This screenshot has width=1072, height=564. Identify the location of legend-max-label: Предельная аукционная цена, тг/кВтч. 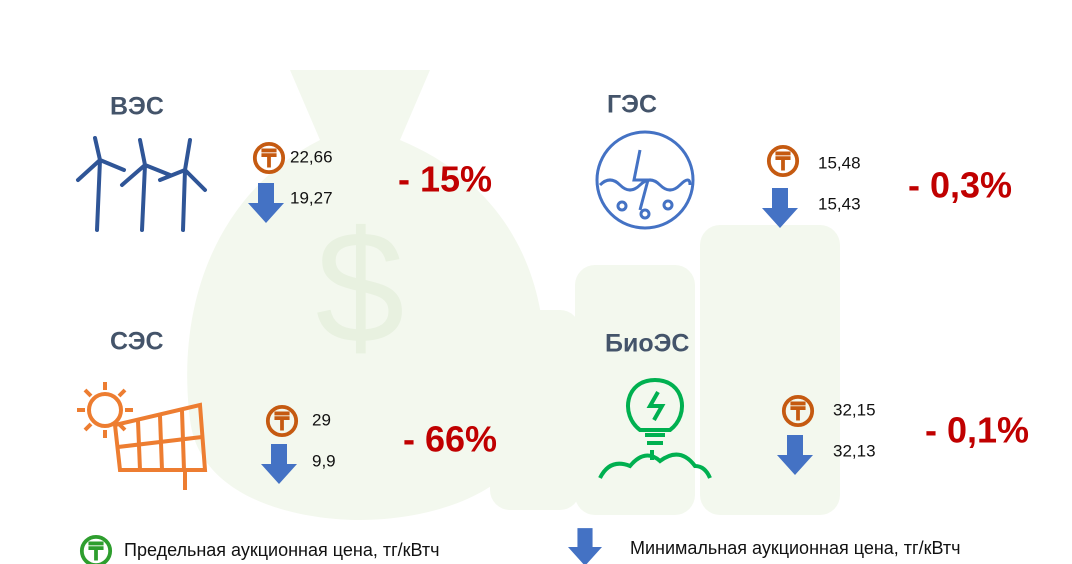
(282, 550).